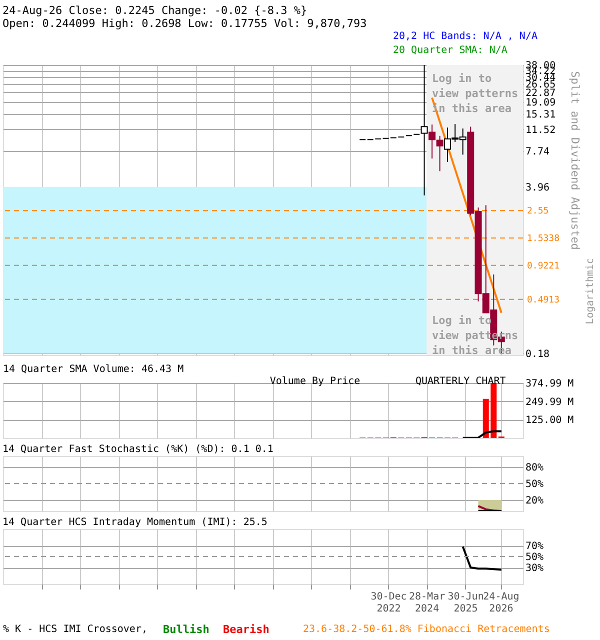 Image resolution: width=600 pixels, height=640 pixels. What do you see at coordinates (590, 291) in the screenshot?
I see `text: Logarithmic` at bounding box center [590, 291].